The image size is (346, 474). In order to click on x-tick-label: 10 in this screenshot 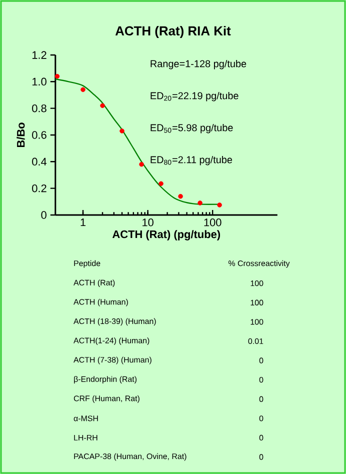, I will do `click(148, 222)`.